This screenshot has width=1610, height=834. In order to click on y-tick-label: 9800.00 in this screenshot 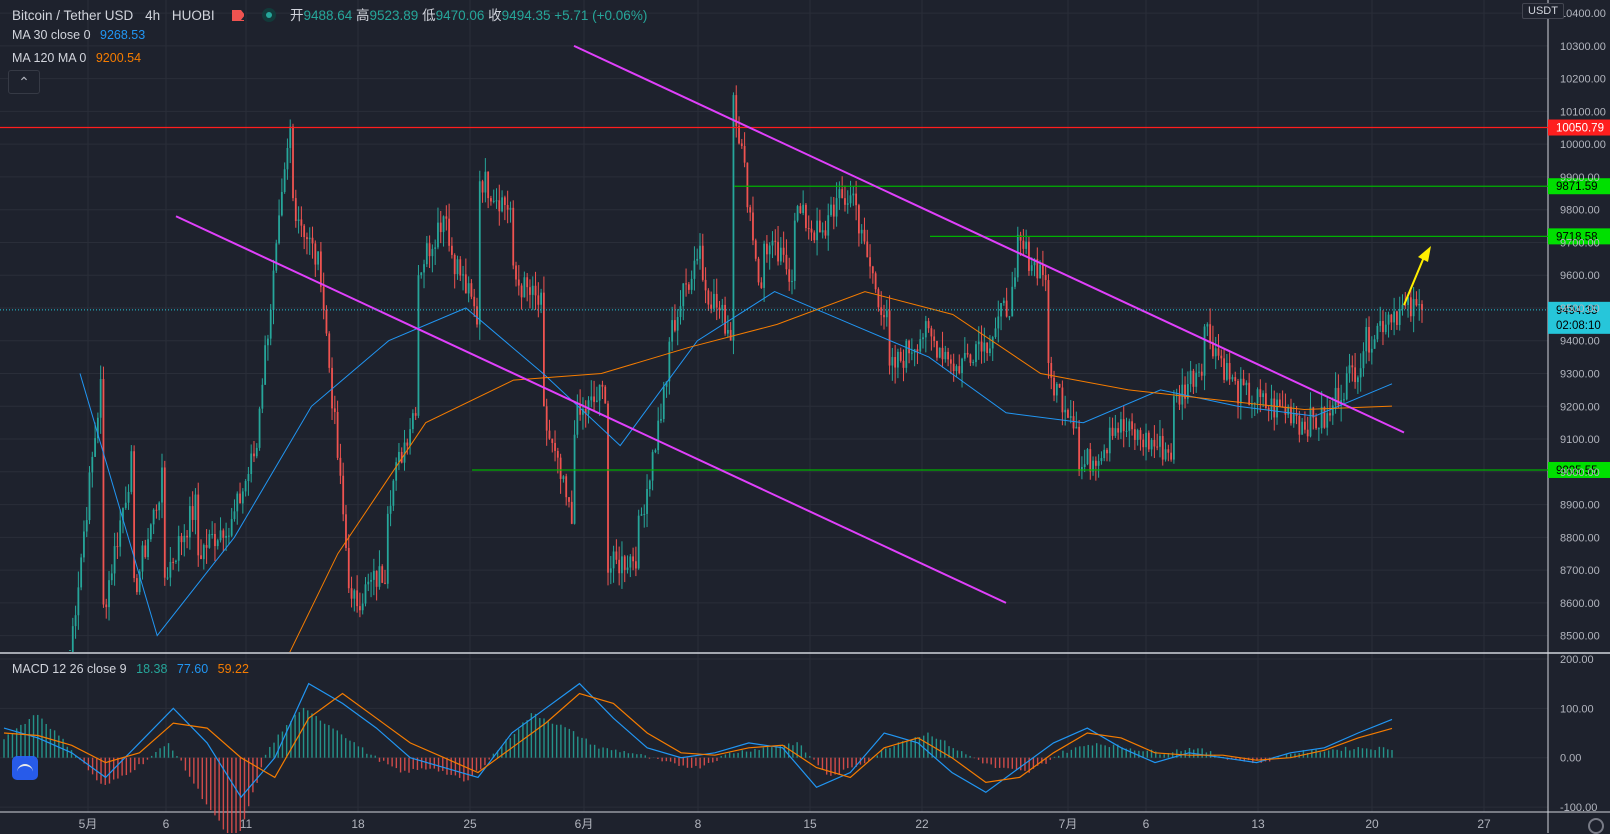, I will do `click(1580, 211)`.